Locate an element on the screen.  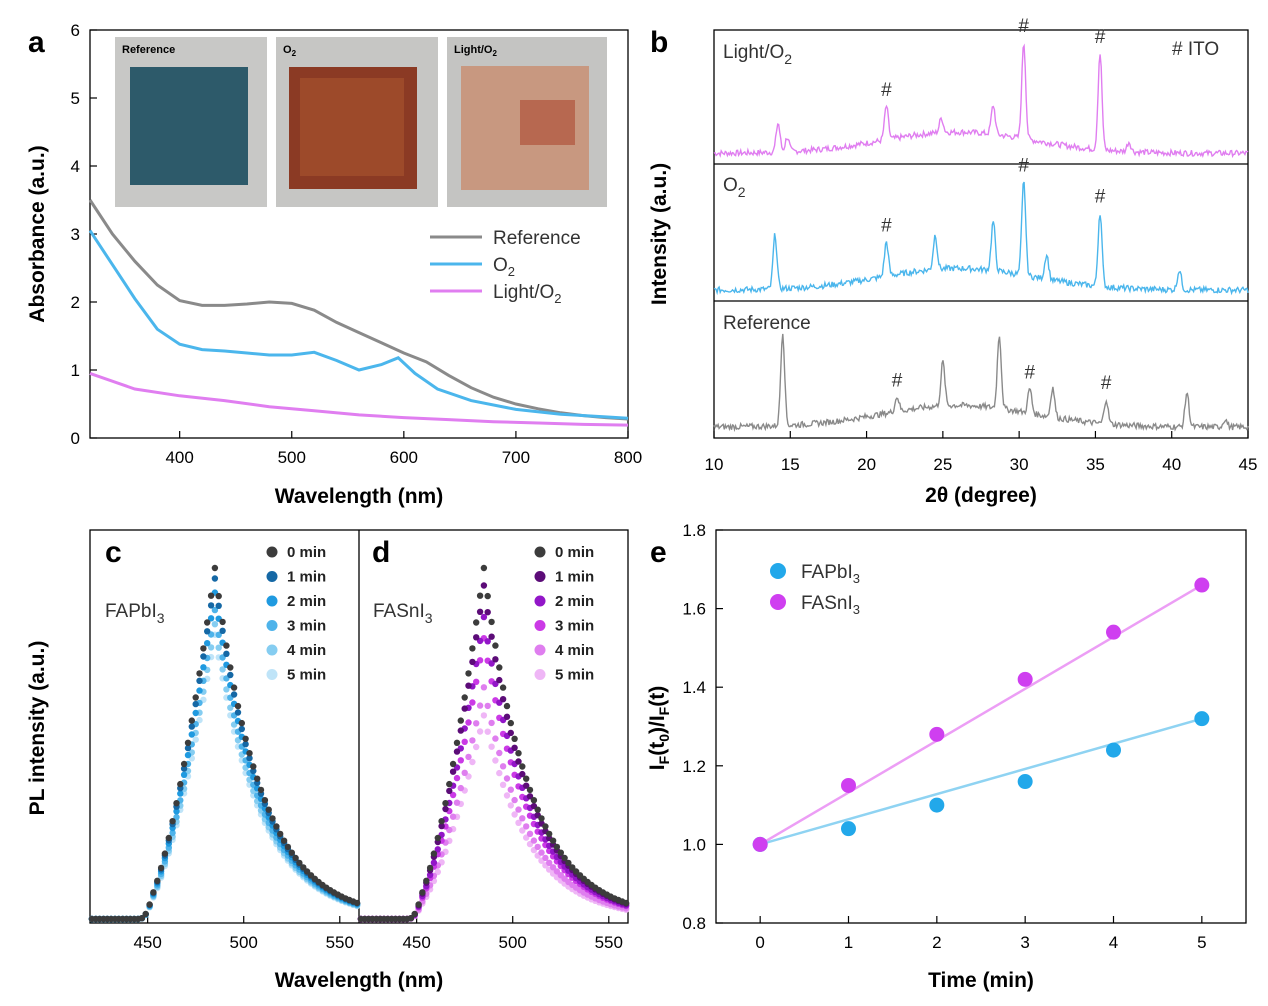
x-tick-label-a: 800 is located at coordinates (628, 457).